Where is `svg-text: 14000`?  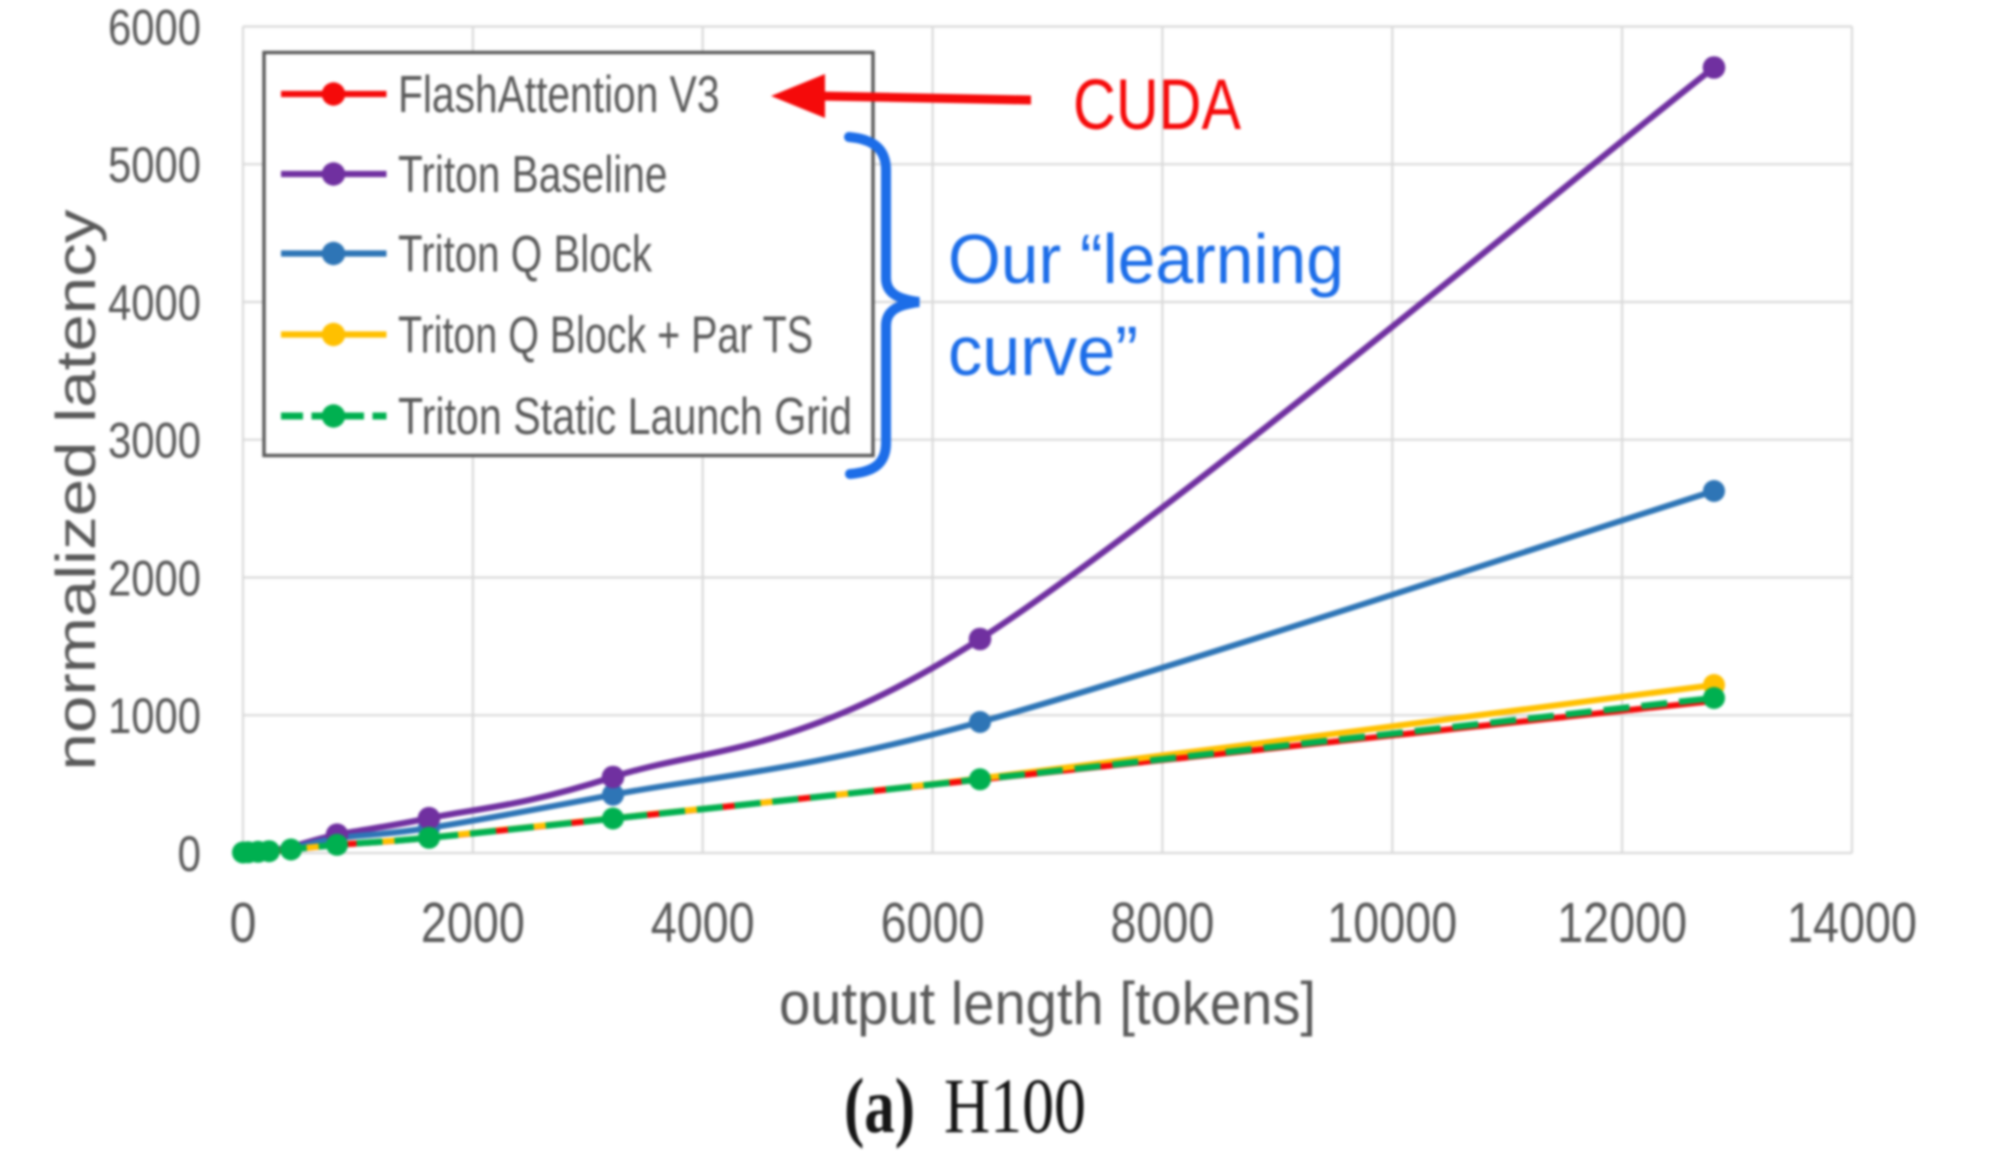
svg-text: 14000 is located at coordinates (1852, 923).